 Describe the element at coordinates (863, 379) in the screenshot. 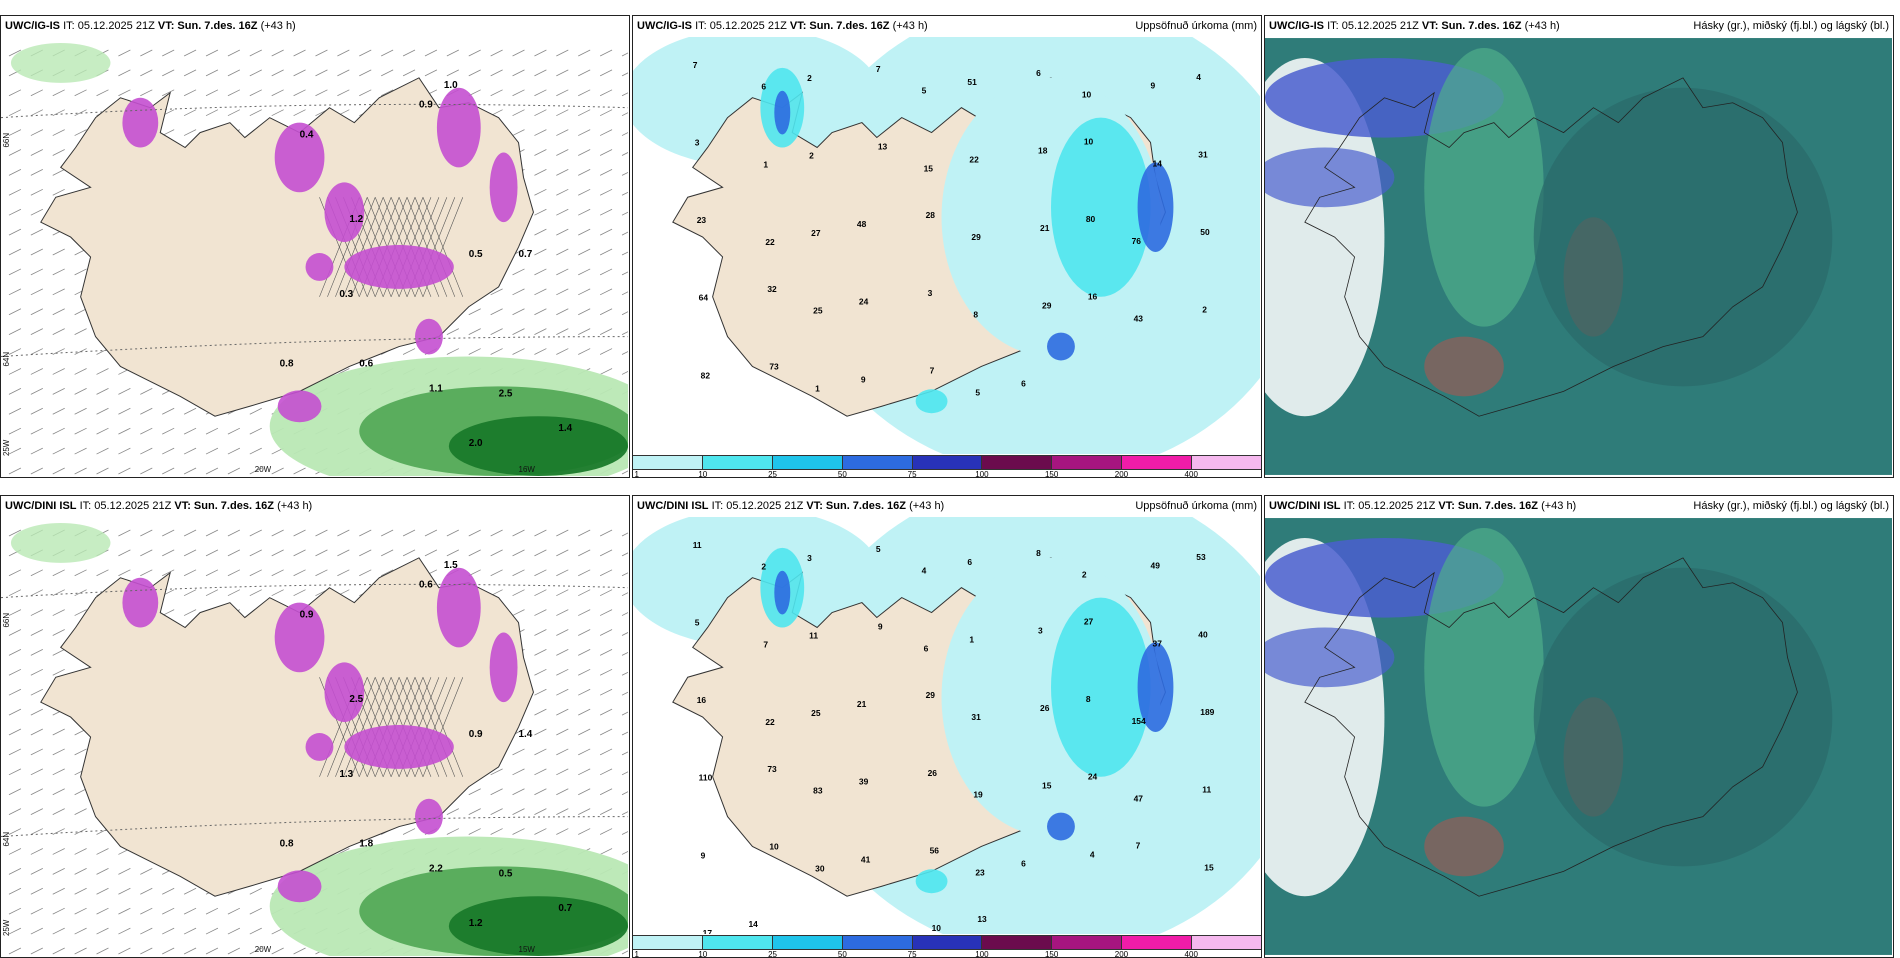

I see `precip-value: 9` at that location.